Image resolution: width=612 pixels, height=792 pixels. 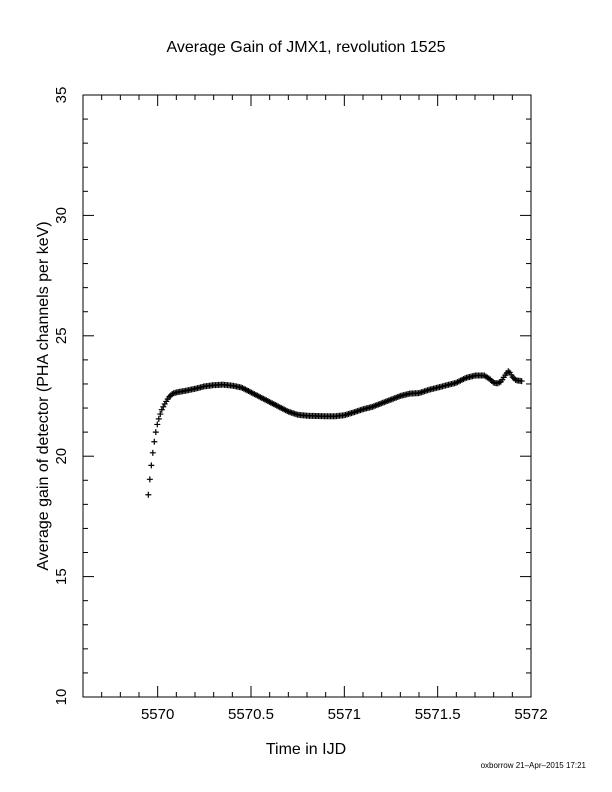 I want to click on footer-credit: oxborrow 21–Apr–2015 17:21, so click(x=534, y=765).